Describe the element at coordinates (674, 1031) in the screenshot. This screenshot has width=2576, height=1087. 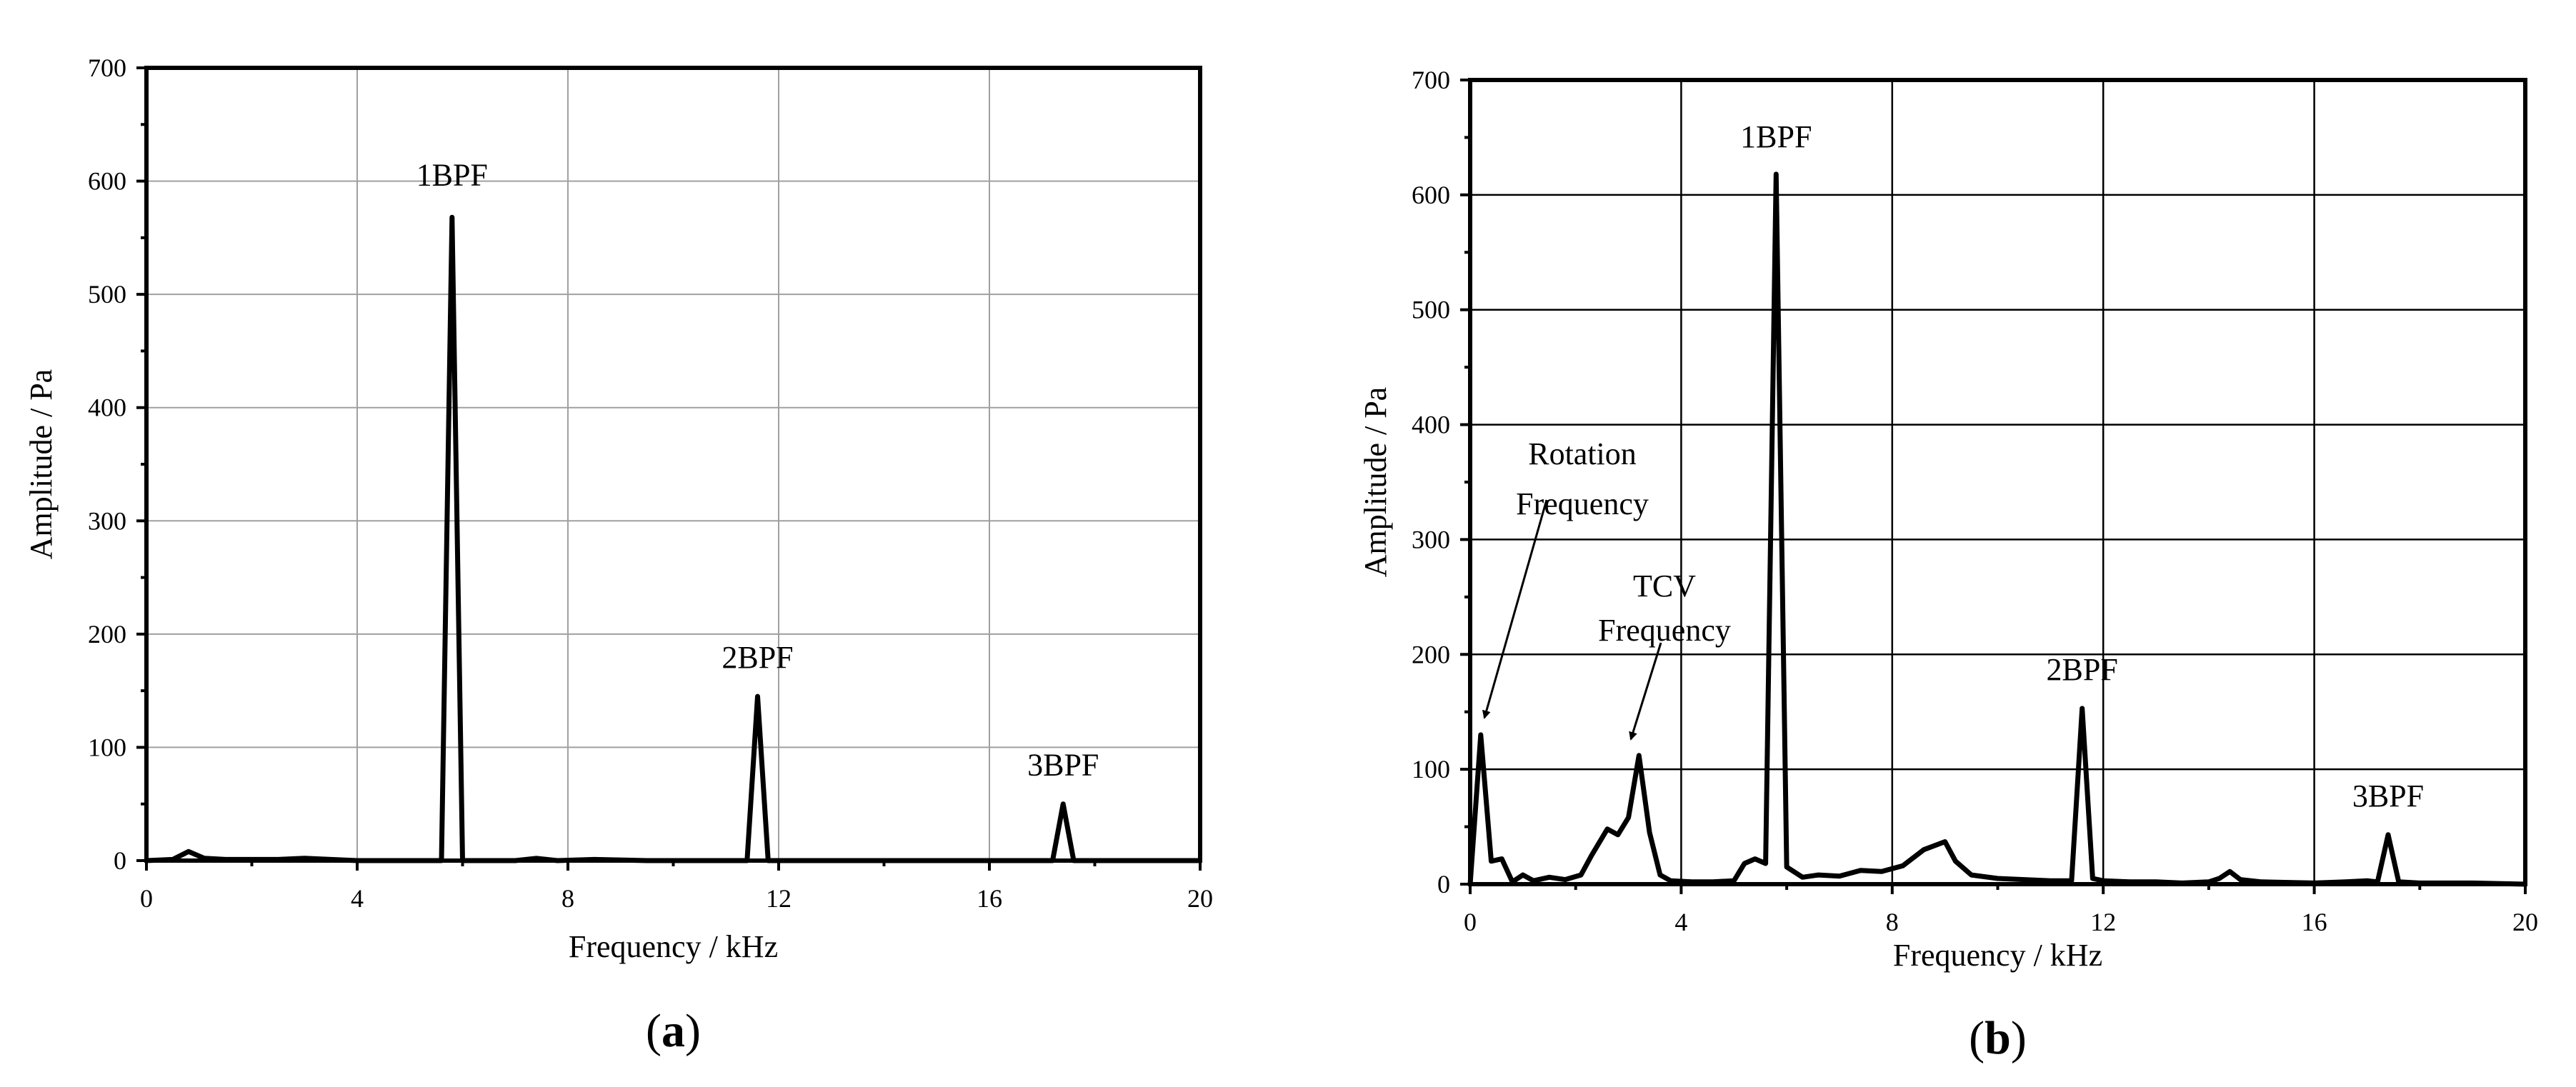
I see `panel-label: (a)` at that location.